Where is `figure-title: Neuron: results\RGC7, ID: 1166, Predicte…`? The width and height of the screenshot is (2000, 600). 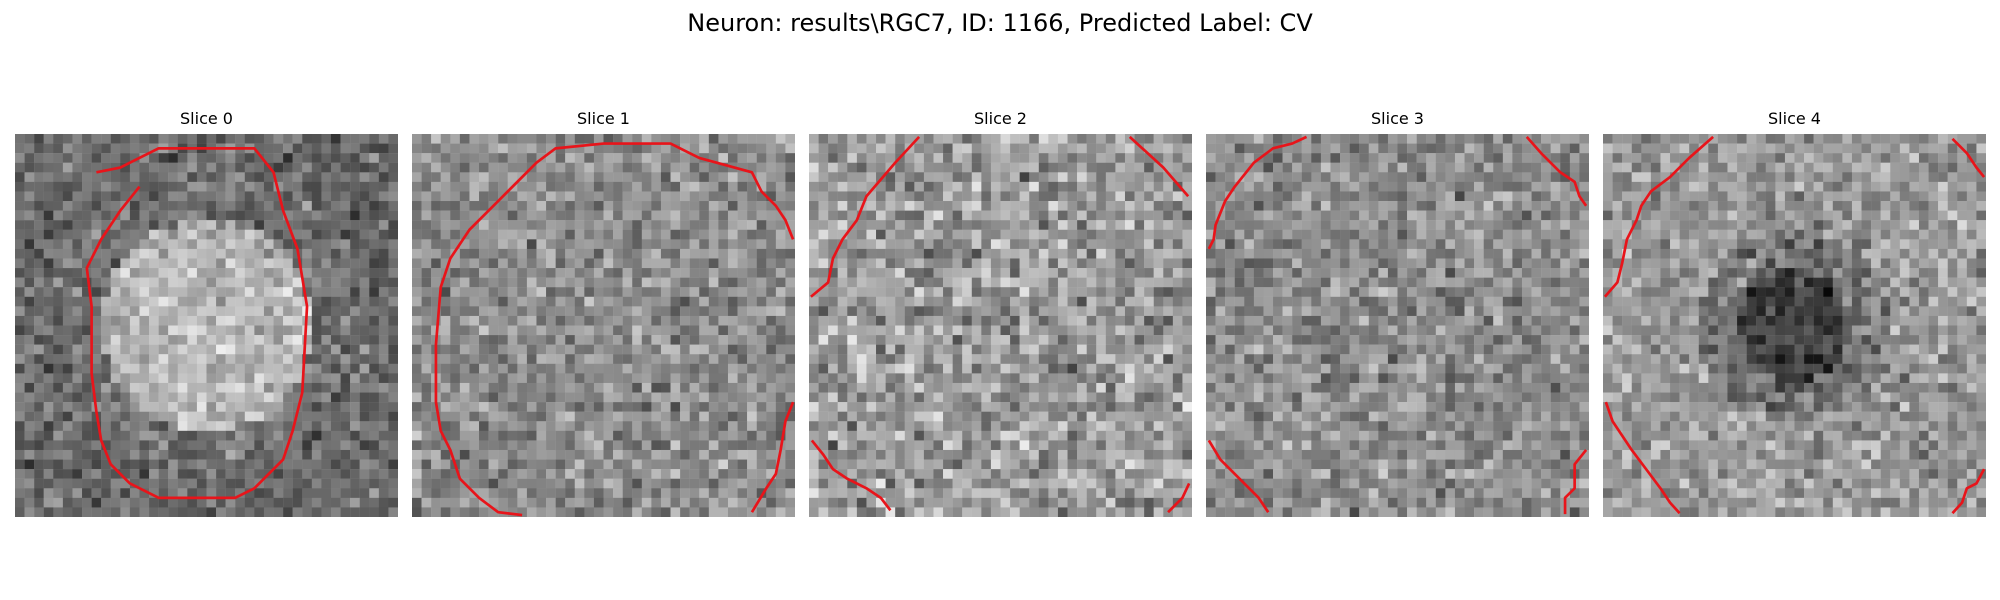 figure-title: Neuron: results\RGC7, ID: 1166, Predicte… is located at coordinates (1000, 23).